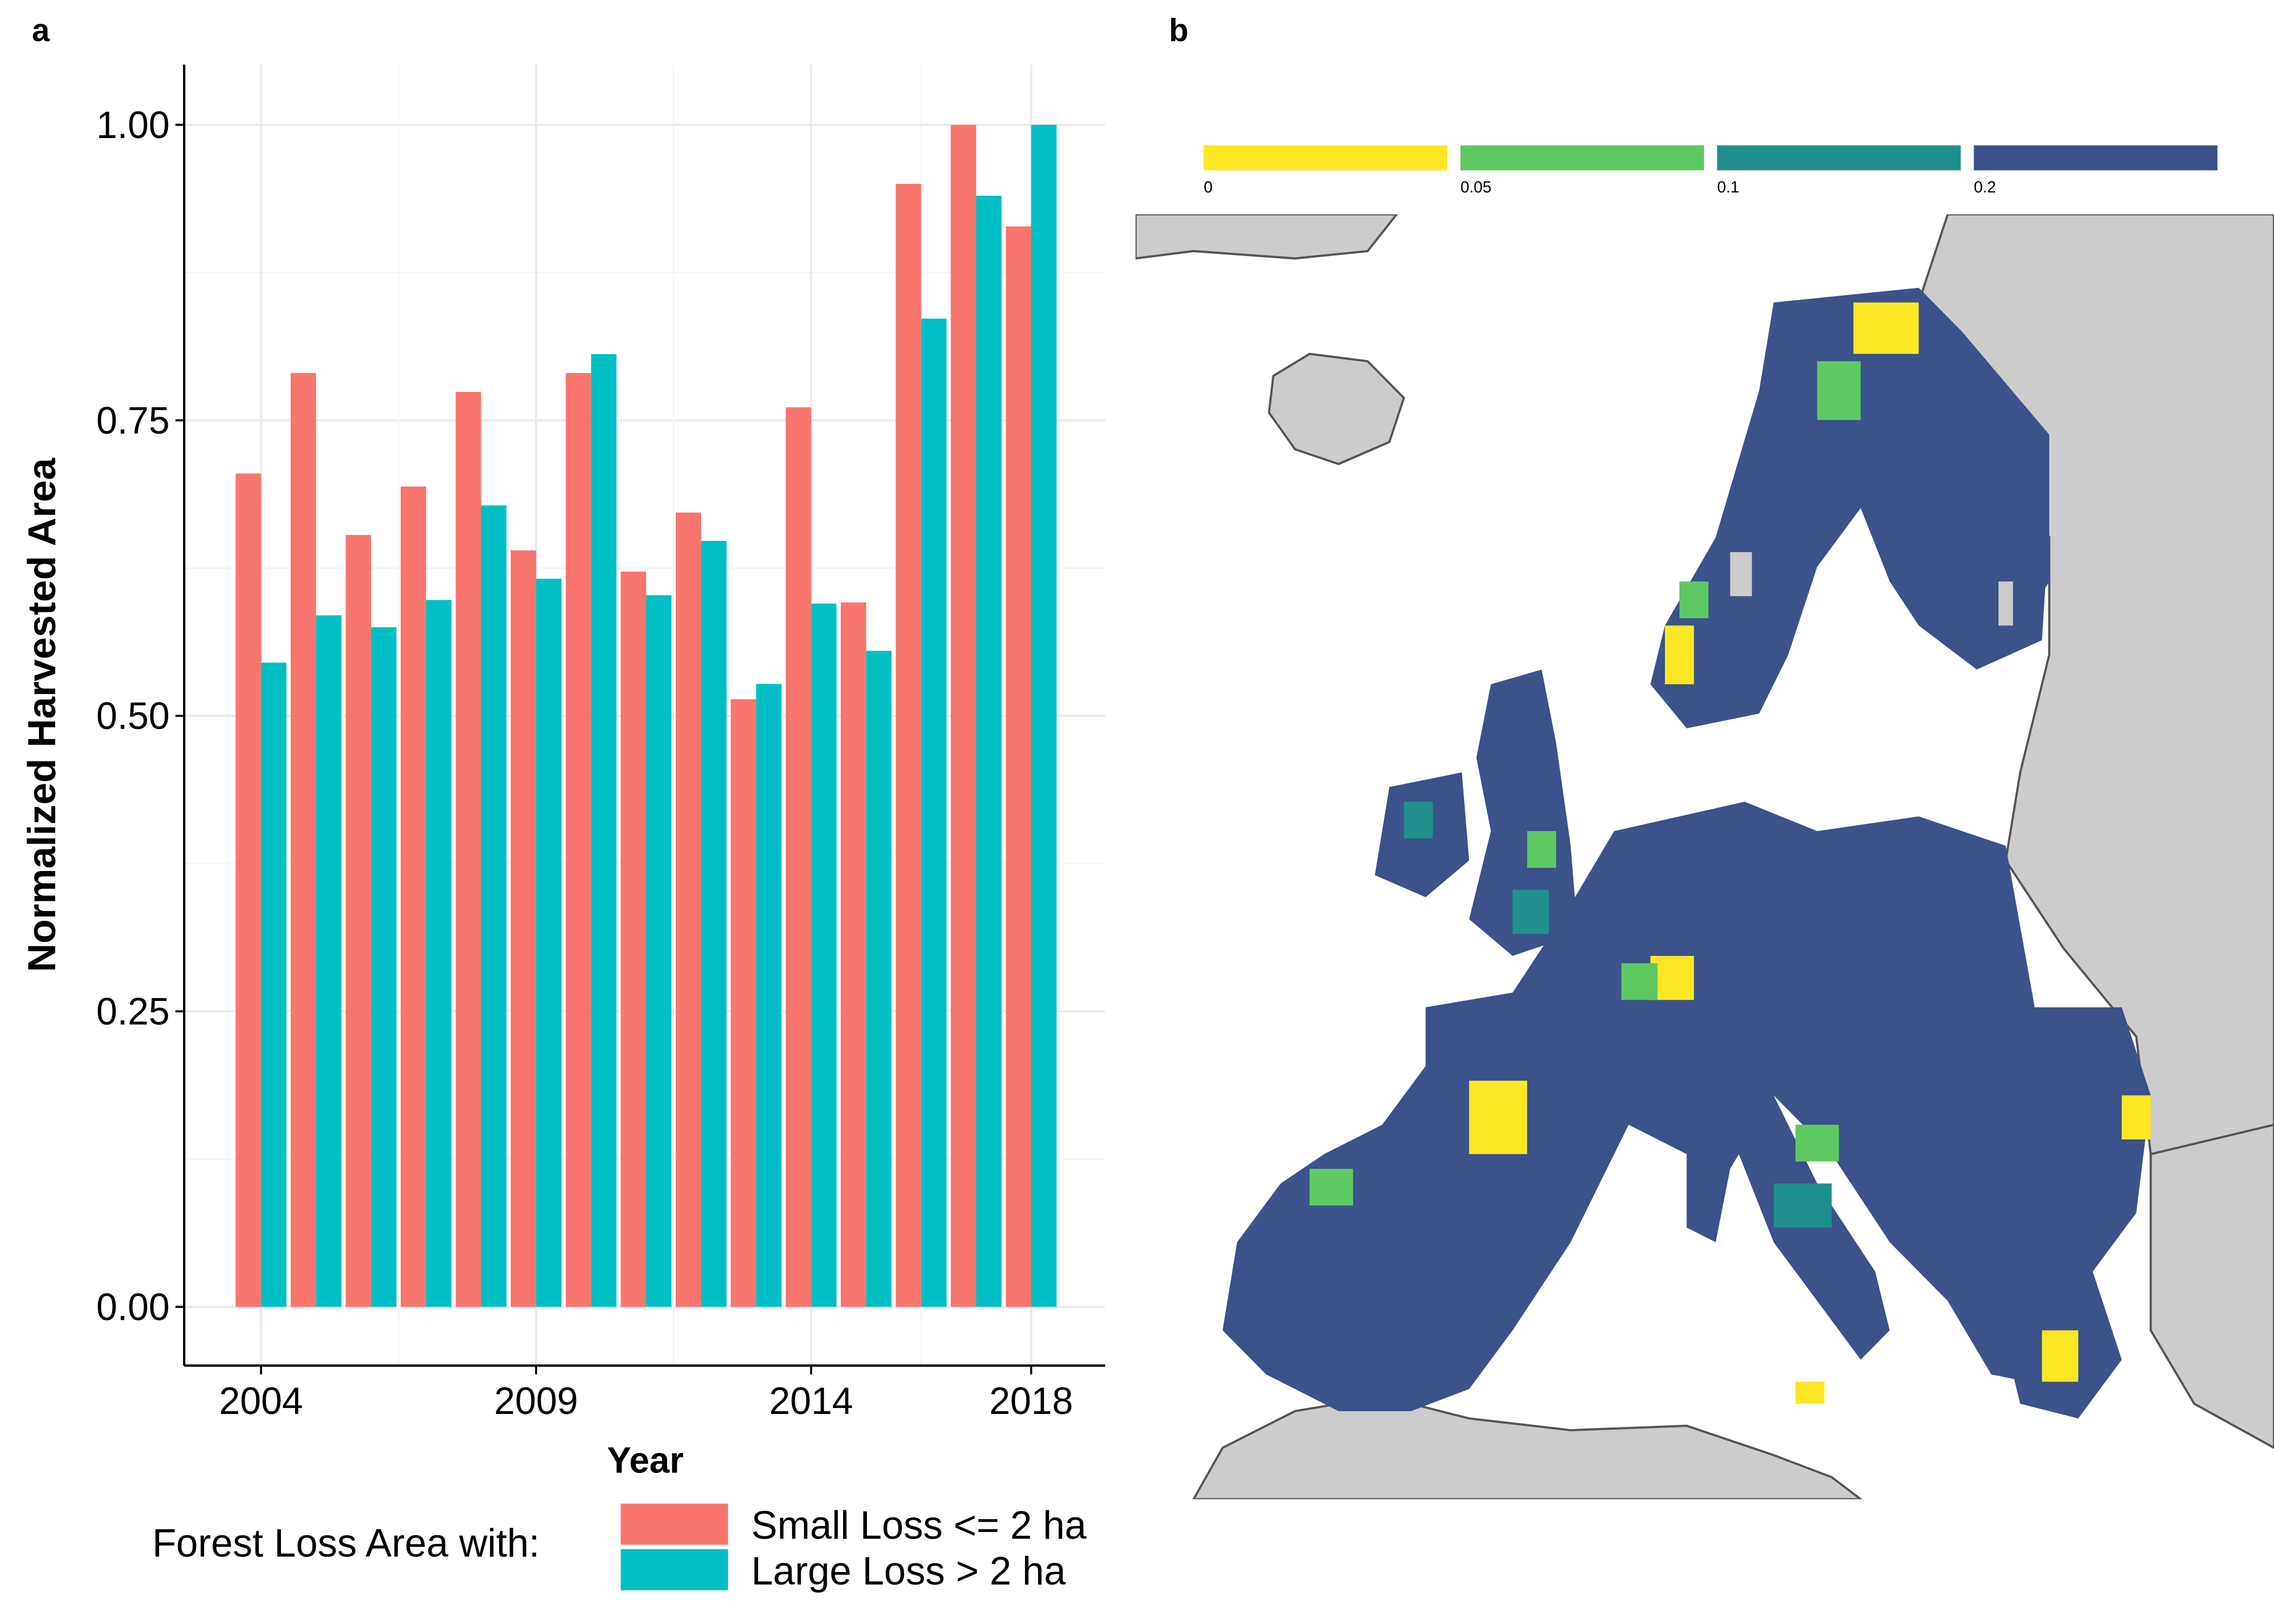 This screenshot has width=2274, height=1624. What do you see at coordinates (549, 943) in the screenshot?
I see `bar-large-loss-2009` at bounding box center [549, 943].